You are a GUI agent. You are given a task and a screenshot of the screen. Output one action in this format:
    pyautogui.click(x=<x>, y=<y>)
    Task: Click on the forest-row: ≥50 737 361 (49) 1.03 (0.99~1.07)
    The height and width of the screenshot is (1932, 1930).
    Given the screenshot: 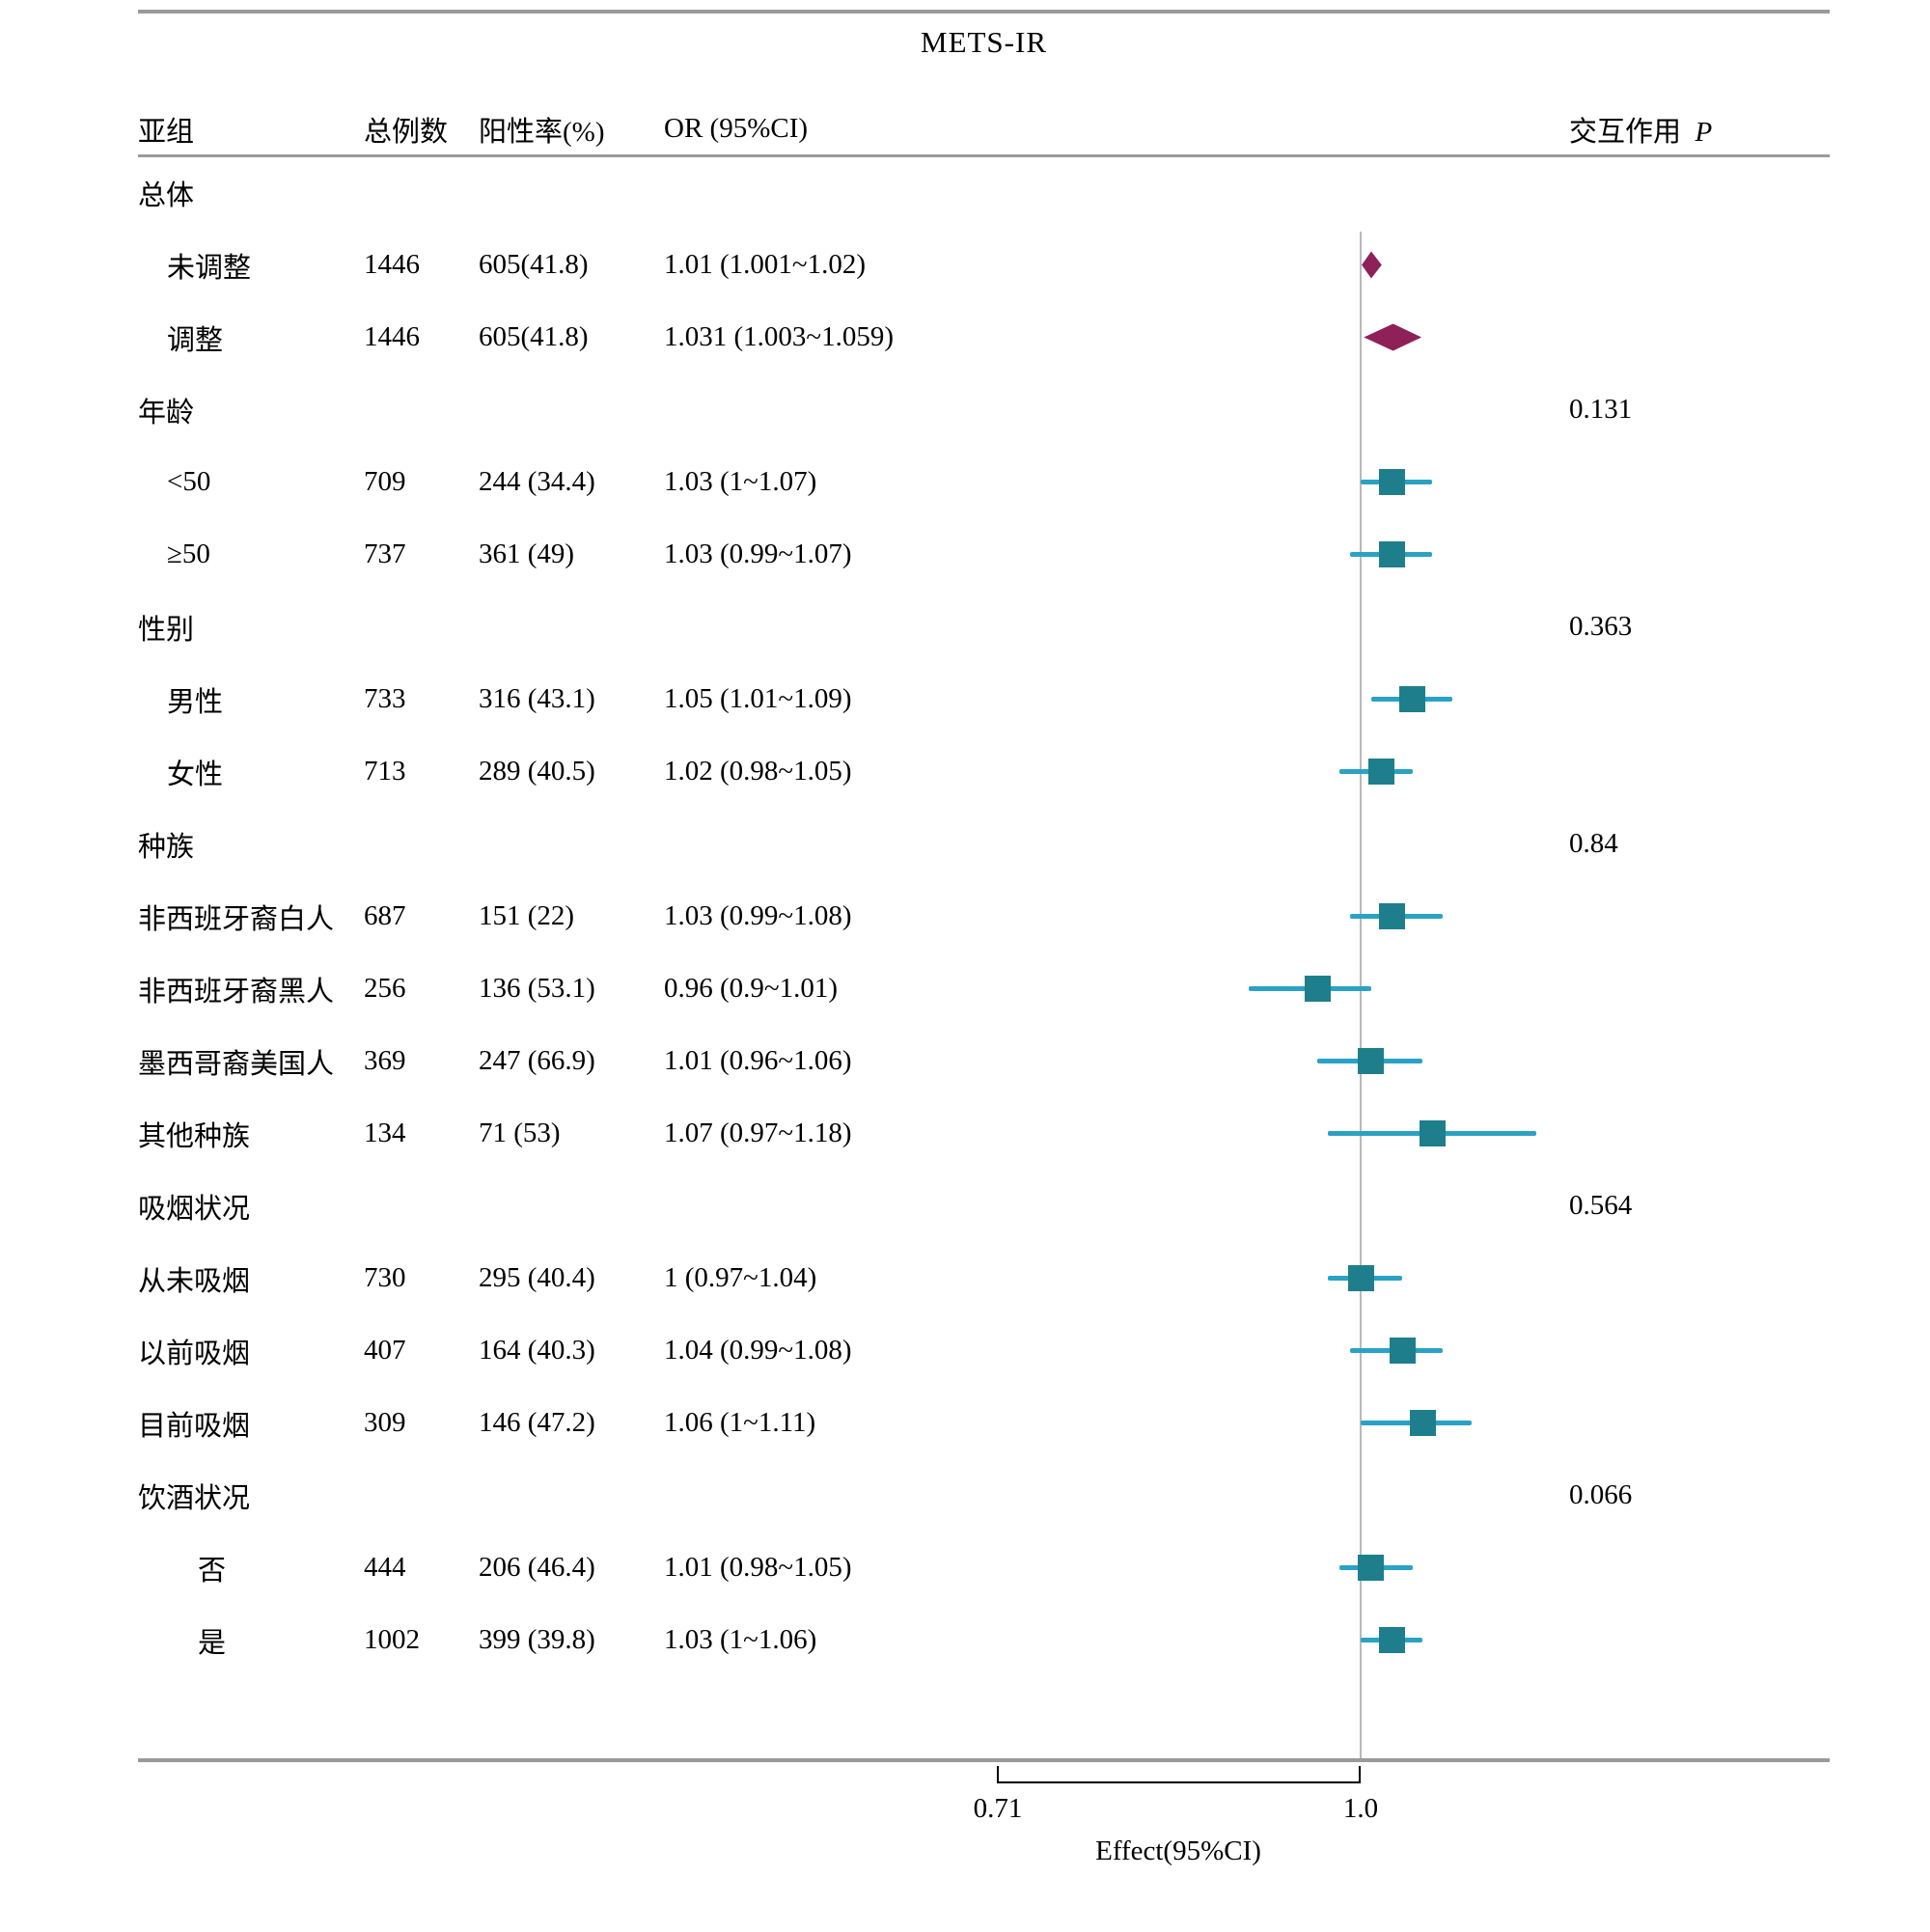 What is the action you would take?
    pyautogui.click(x=984, y=554)
    